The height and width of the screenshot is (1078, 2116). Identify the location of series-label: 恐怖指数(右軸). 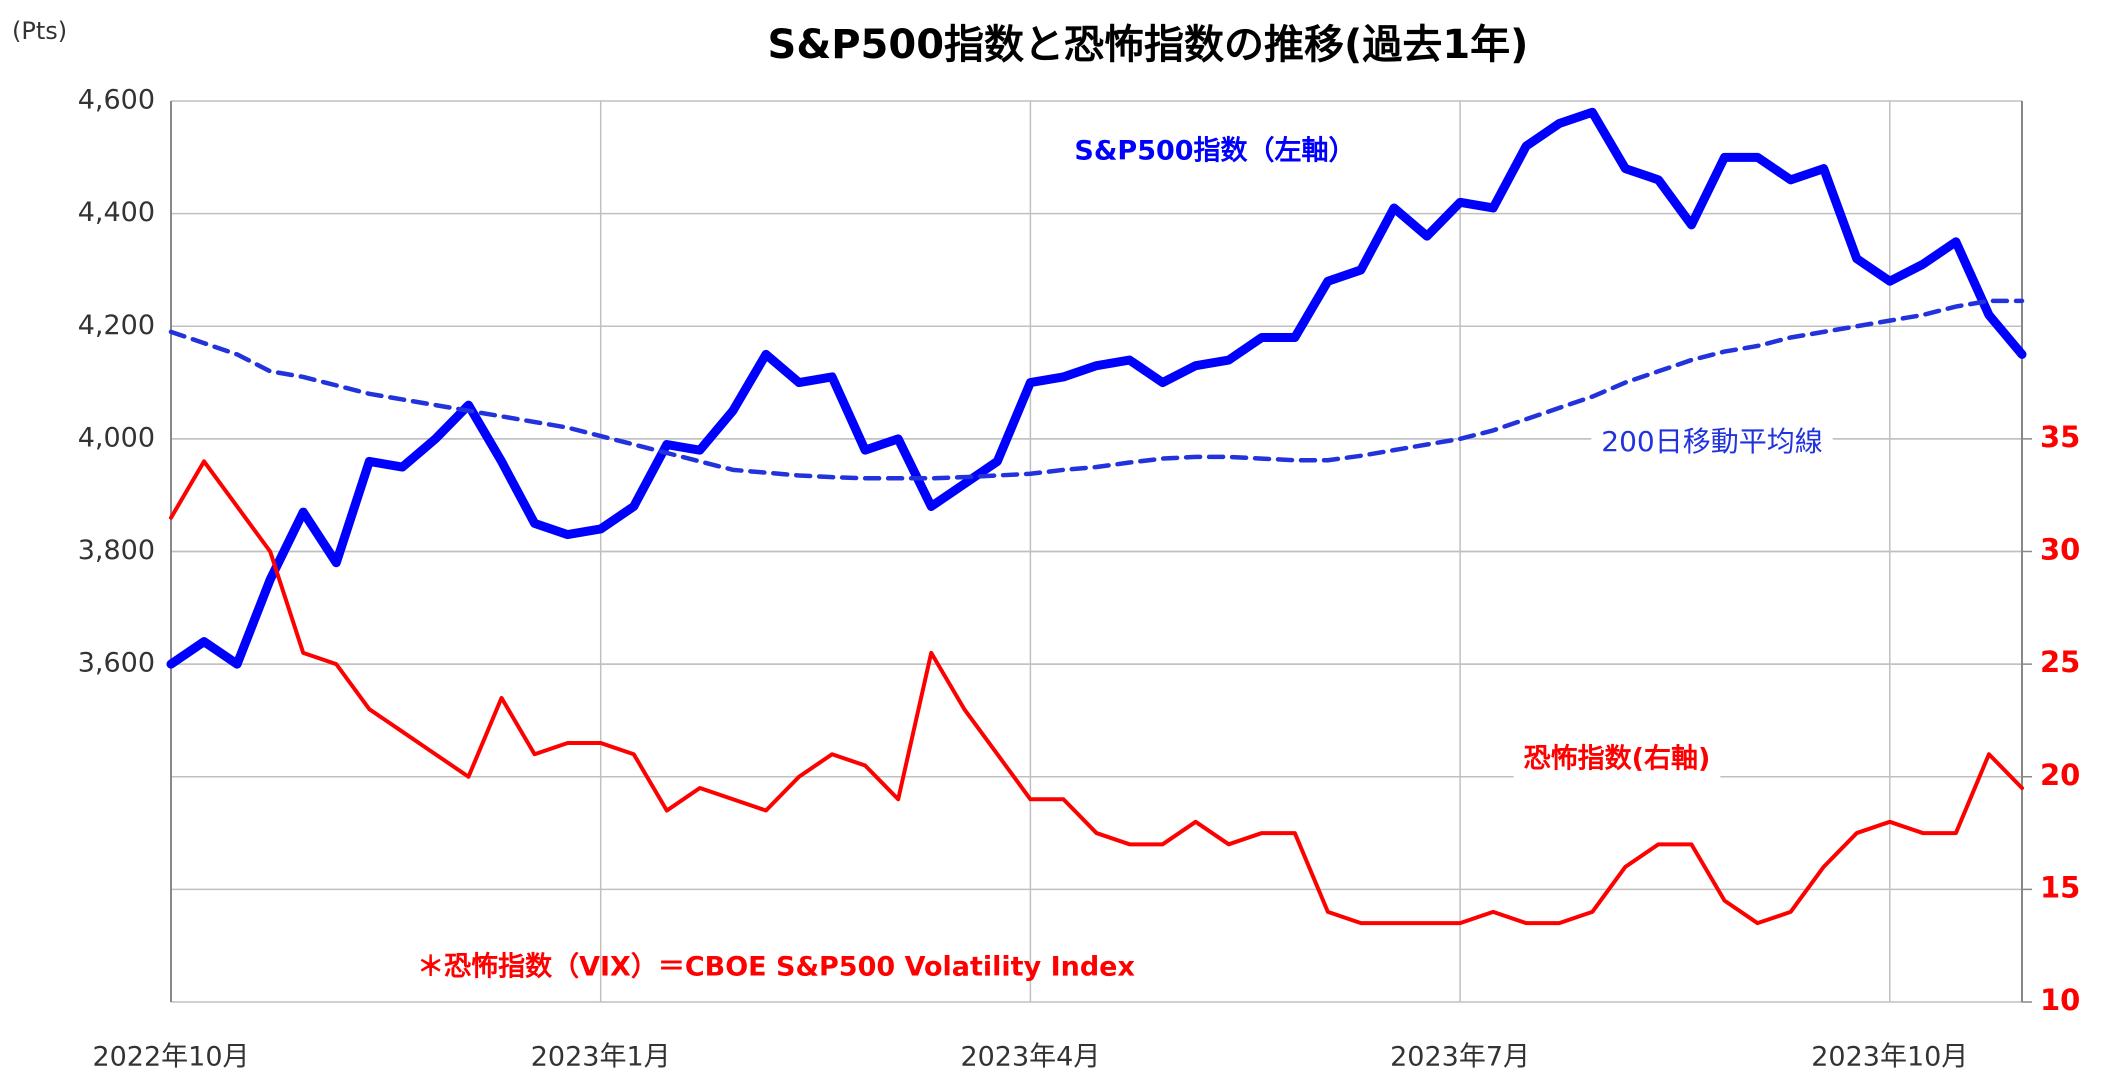
(1617, 759).